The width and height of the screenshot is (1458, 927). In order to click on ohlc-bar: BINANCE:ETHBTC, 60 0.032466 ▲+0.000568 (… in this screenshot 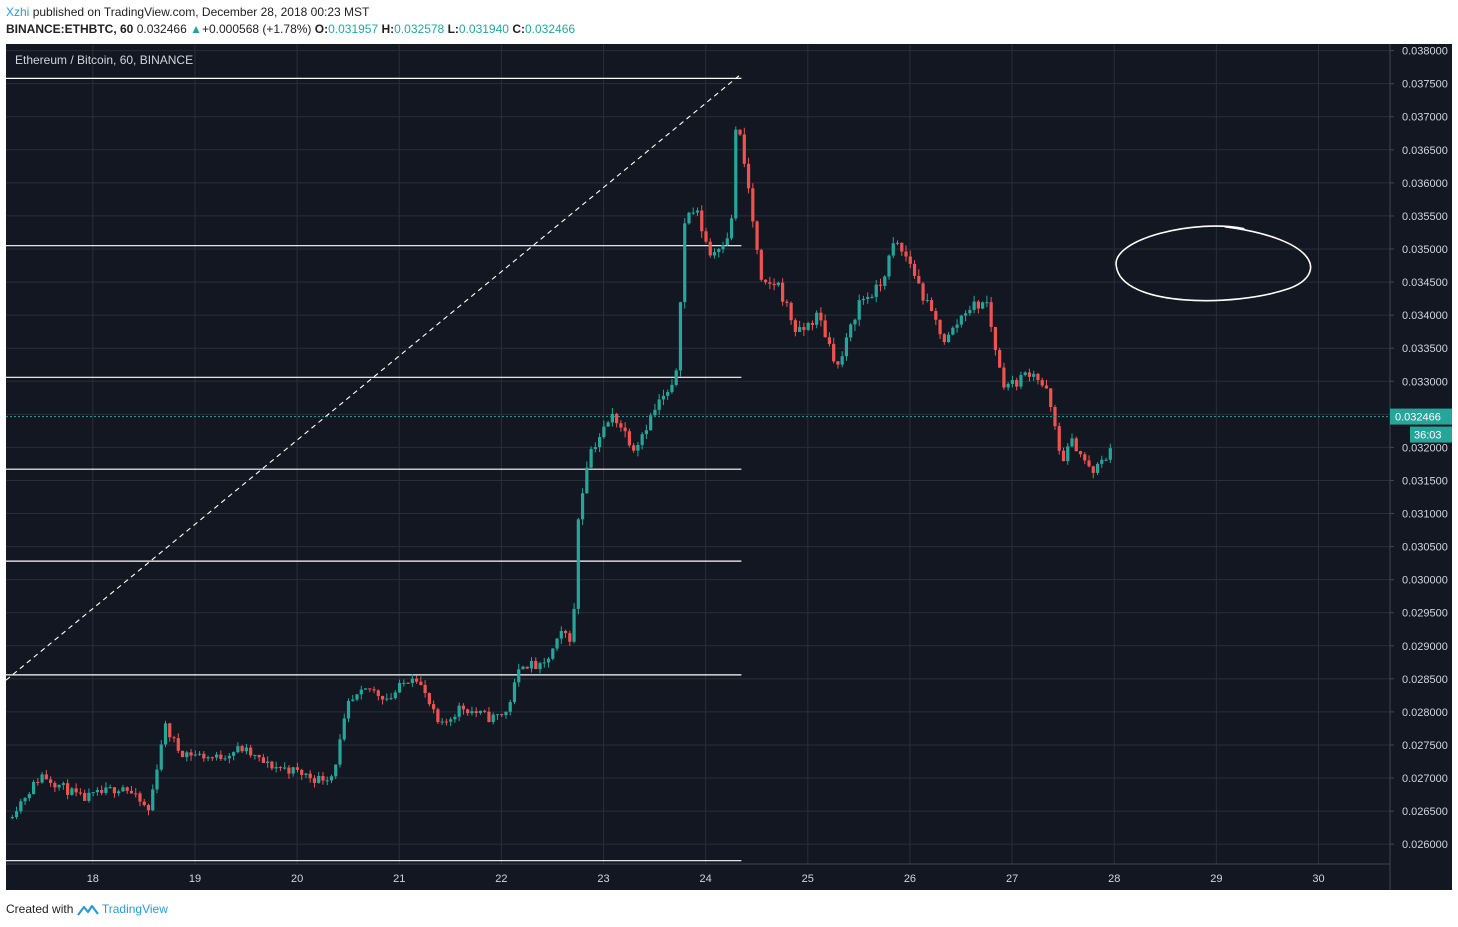, I will do `click(290, 29)`.